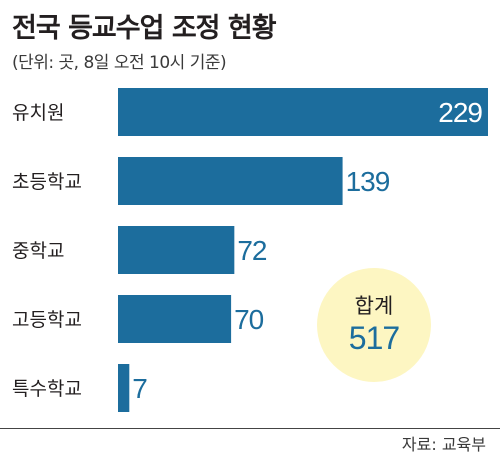  Describe the element at coordinates (38, 113) in the screenshot. I see `category-label: 유치원` at that location.